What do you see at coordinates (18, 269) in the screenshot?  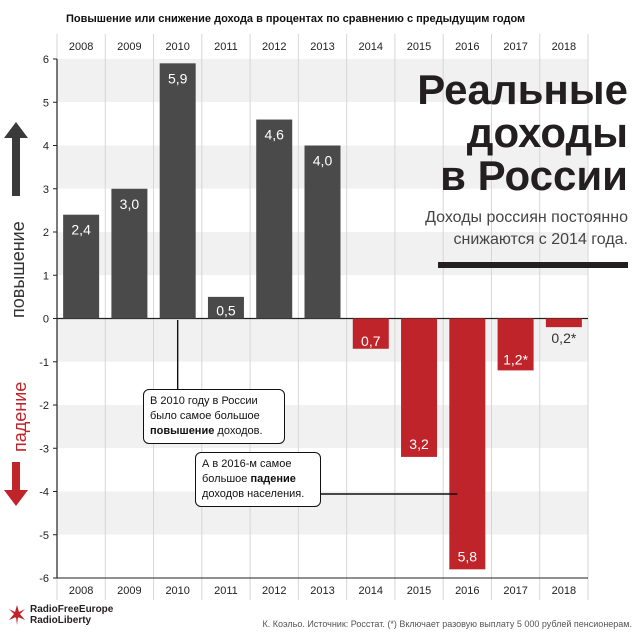 I see `increase-label: повышение` at bounding box center [18, 269].